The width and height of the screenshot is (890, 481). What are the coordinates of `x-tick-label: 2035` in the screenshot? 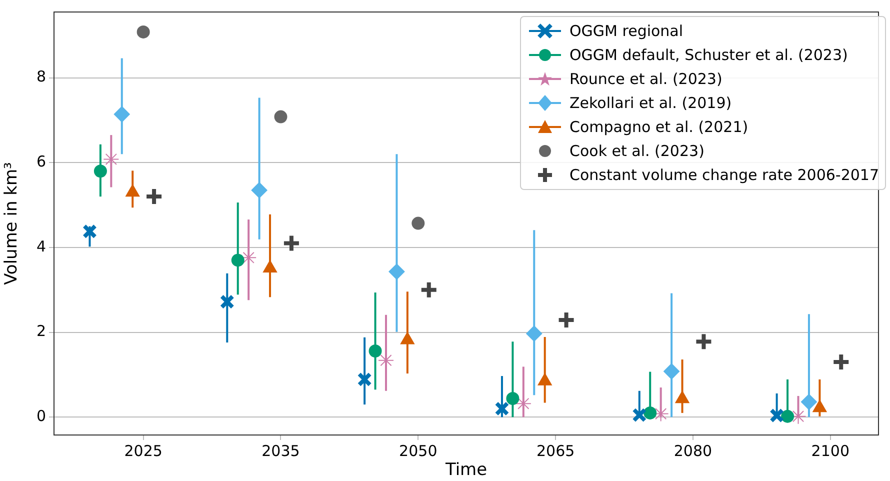 It's located at (281, 451).